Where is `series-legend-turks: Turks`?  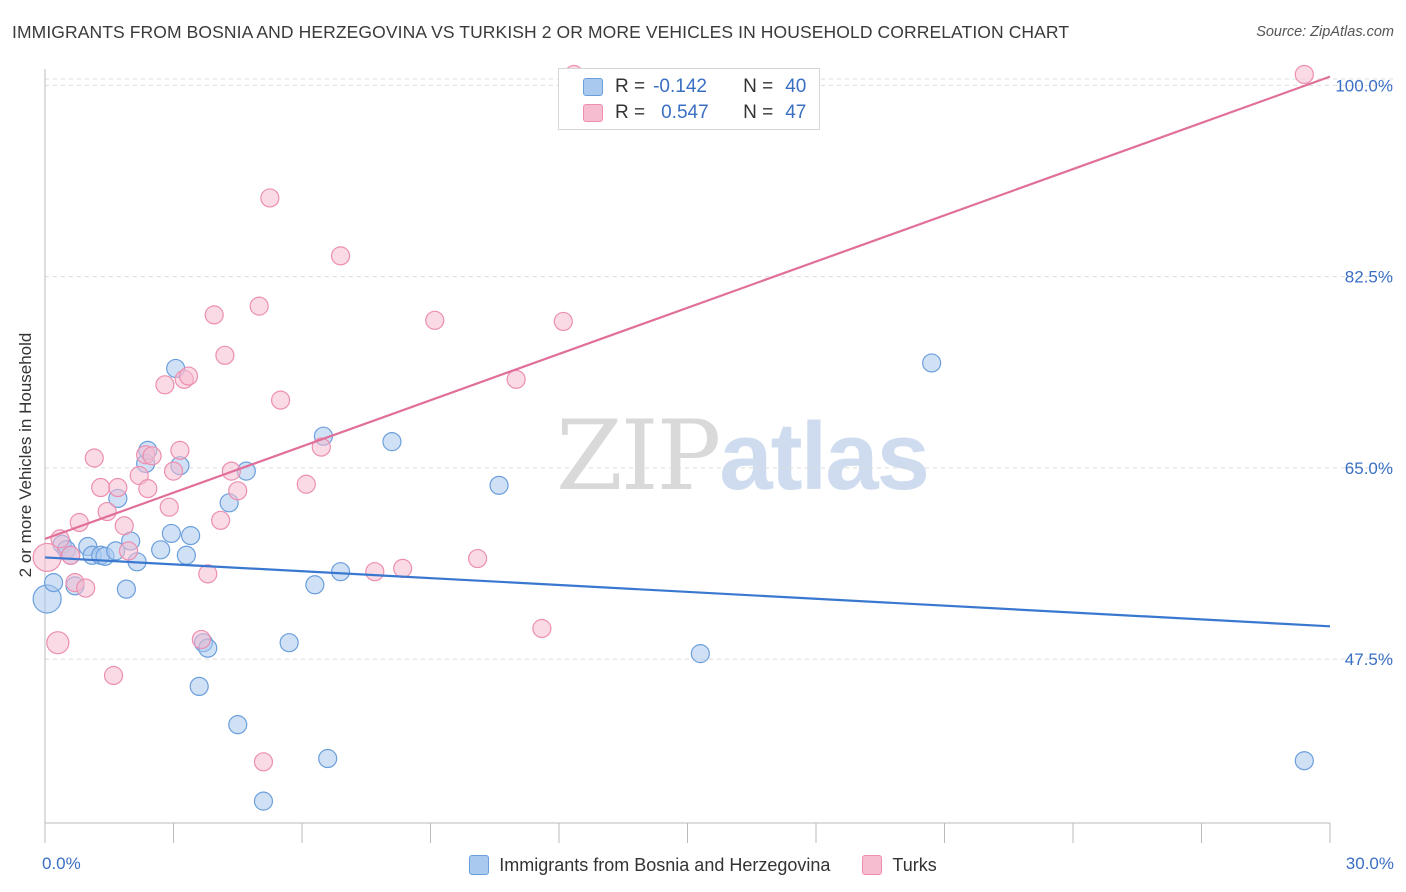 series-legend-turks: Turks is located at coordinates (899, 865).